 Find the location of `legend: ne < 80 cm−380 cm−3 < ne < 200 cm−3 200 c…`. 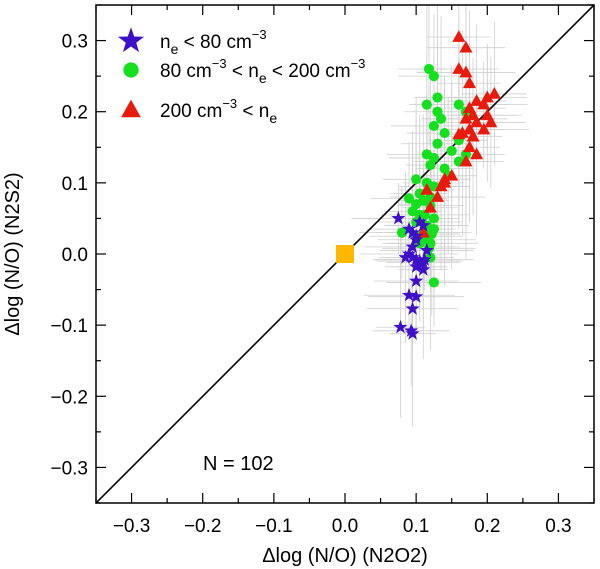

legend: ne < 80 cm−380 cm−3 < ne < 200 cm−3 200 c… is located at coordinates (241, 76).